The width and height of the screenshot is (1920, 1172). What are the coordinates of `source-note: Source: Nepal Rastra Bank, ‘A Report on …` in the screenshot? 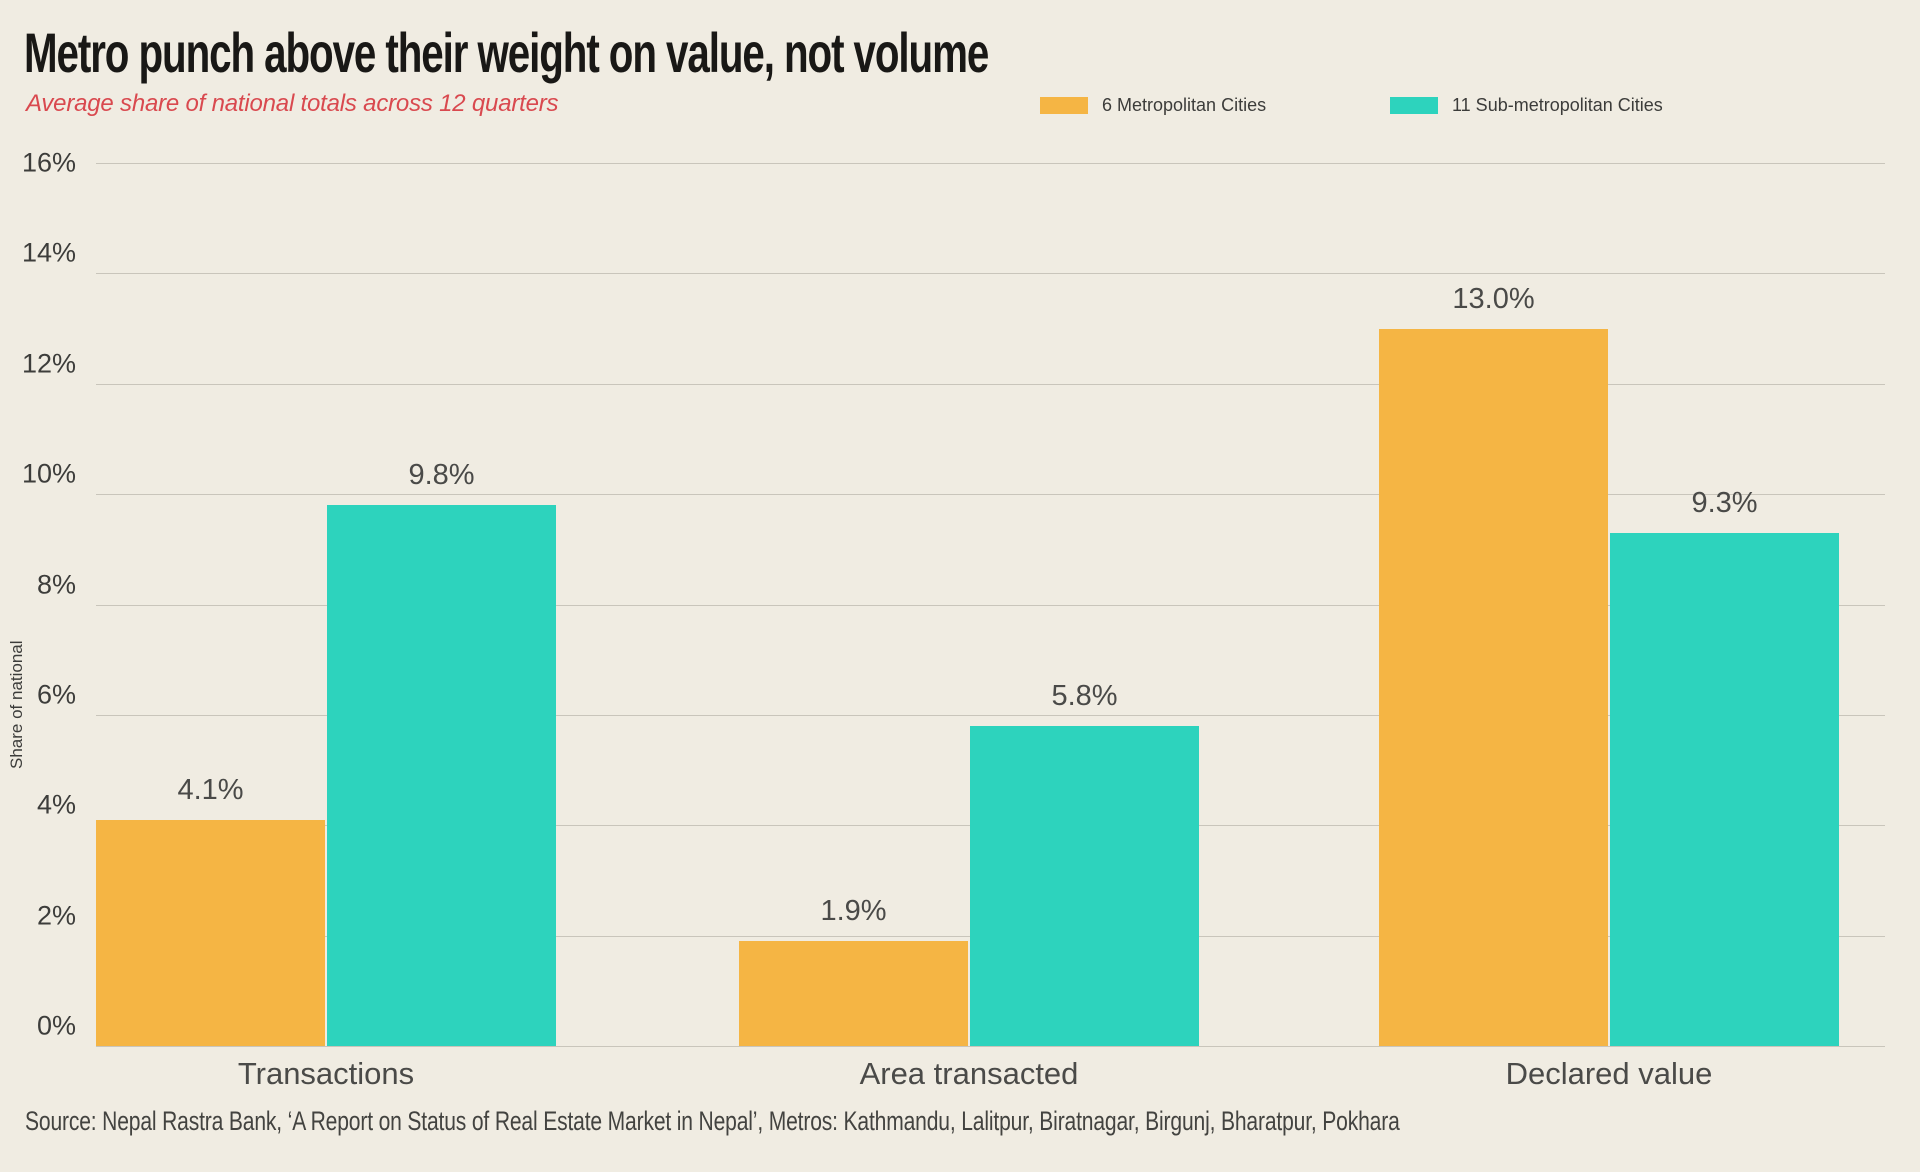 It's located at (712, 1121).